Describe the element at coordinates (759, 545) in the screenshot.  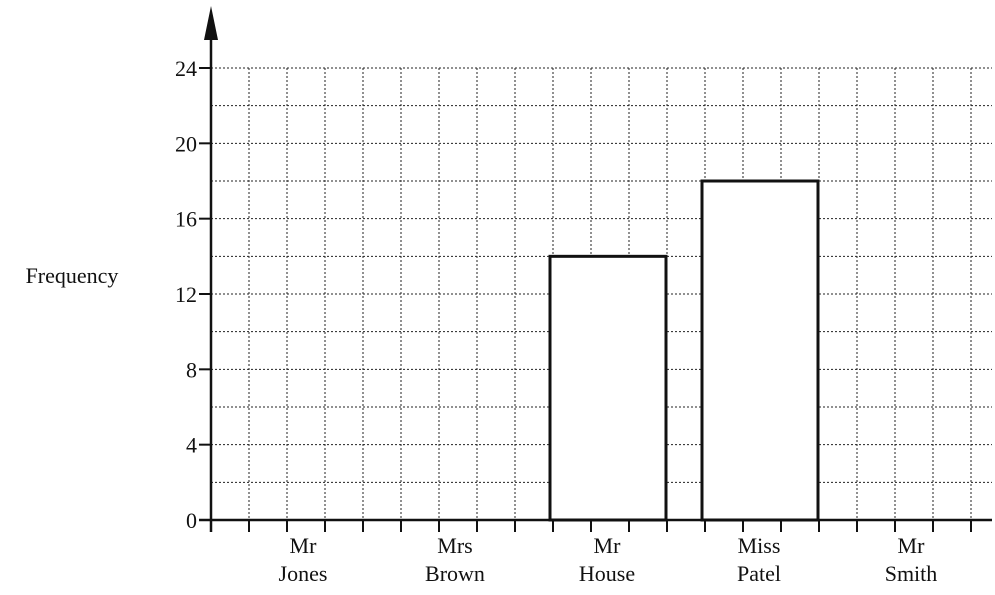
I see `x-tick-label-line: Miss` at that location.